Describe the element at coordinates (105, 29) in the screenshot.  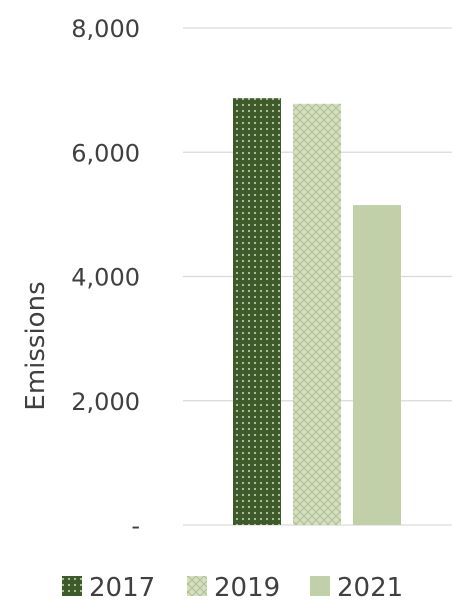
I see `y-tick-label: 8,000` at that location.